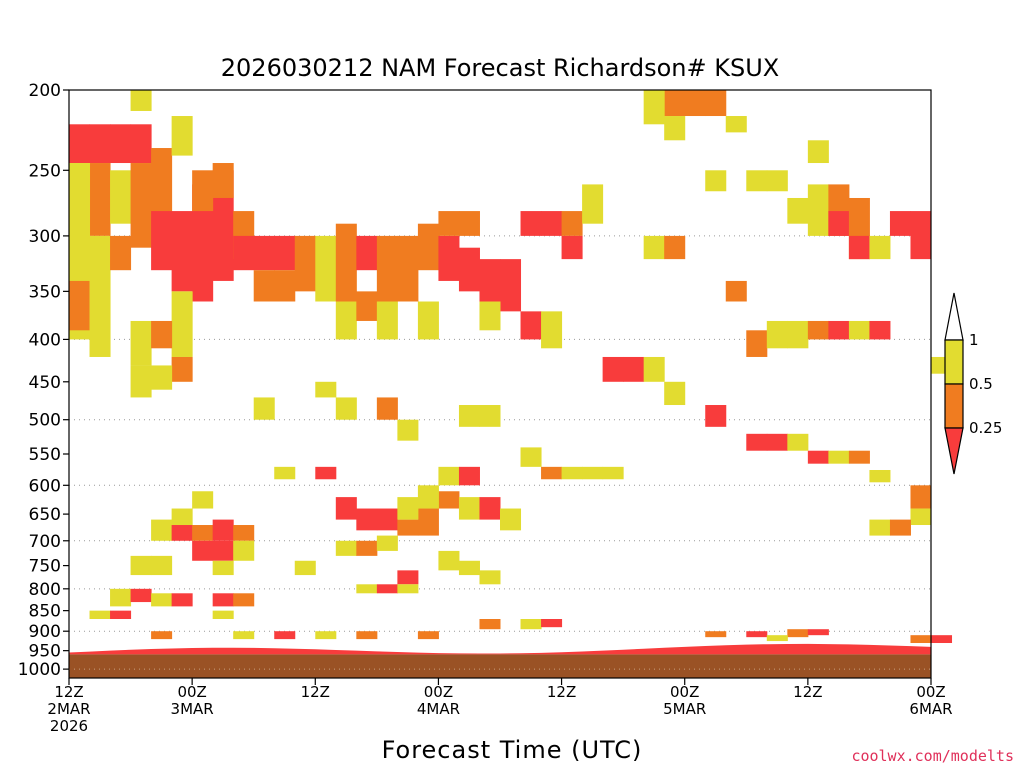  What do you see at coordinates (45, 515) in the screenshot?
I see `y-tick-label: 650` at bounding box center [45, 515].